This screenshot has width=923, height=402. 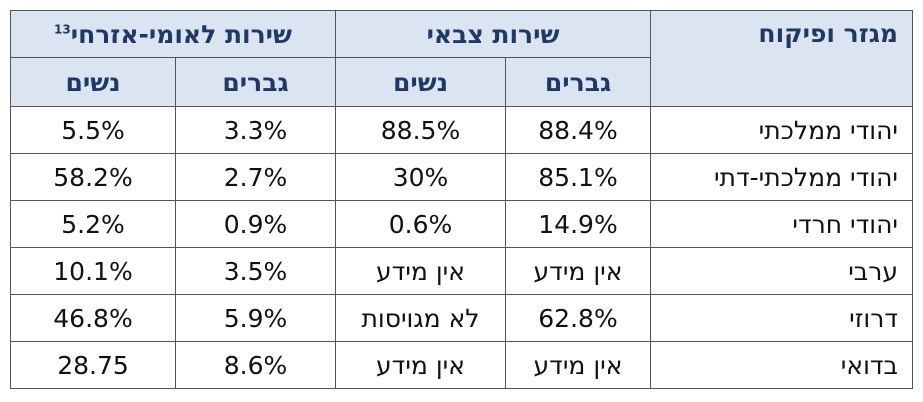 I want to click on cell: 3.5%, so click(x=255, y=271).